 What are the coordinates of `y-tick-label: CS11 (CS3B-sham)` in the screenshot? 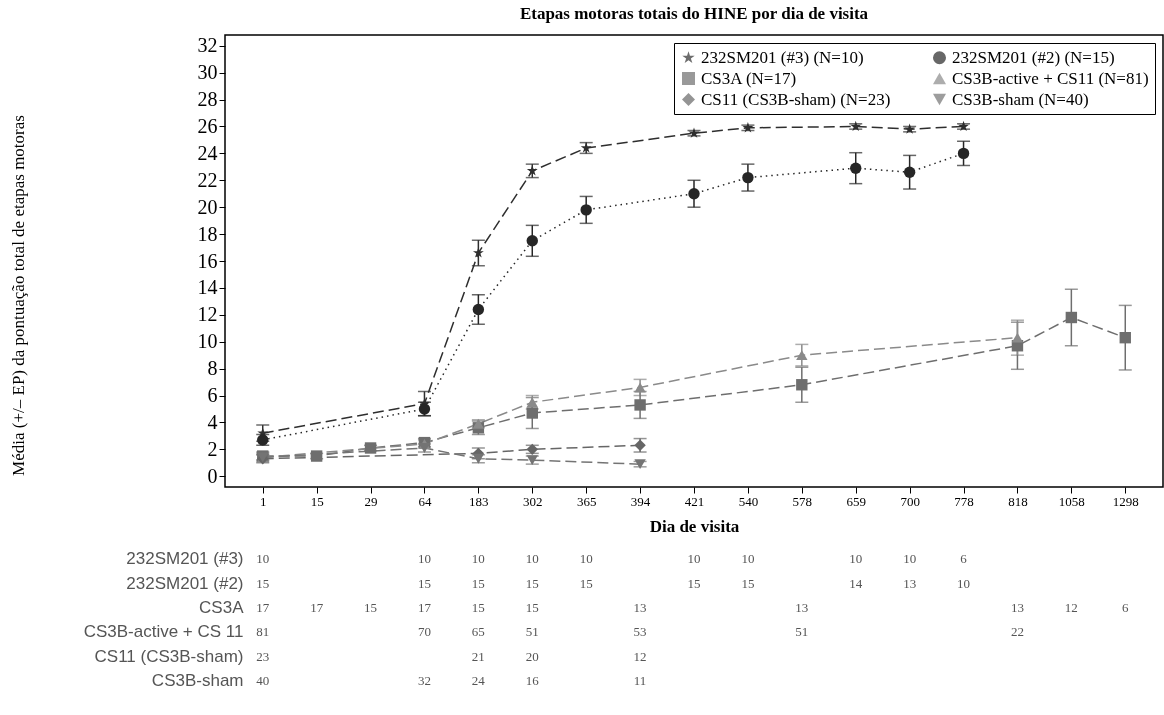 It's located at (169, 656).